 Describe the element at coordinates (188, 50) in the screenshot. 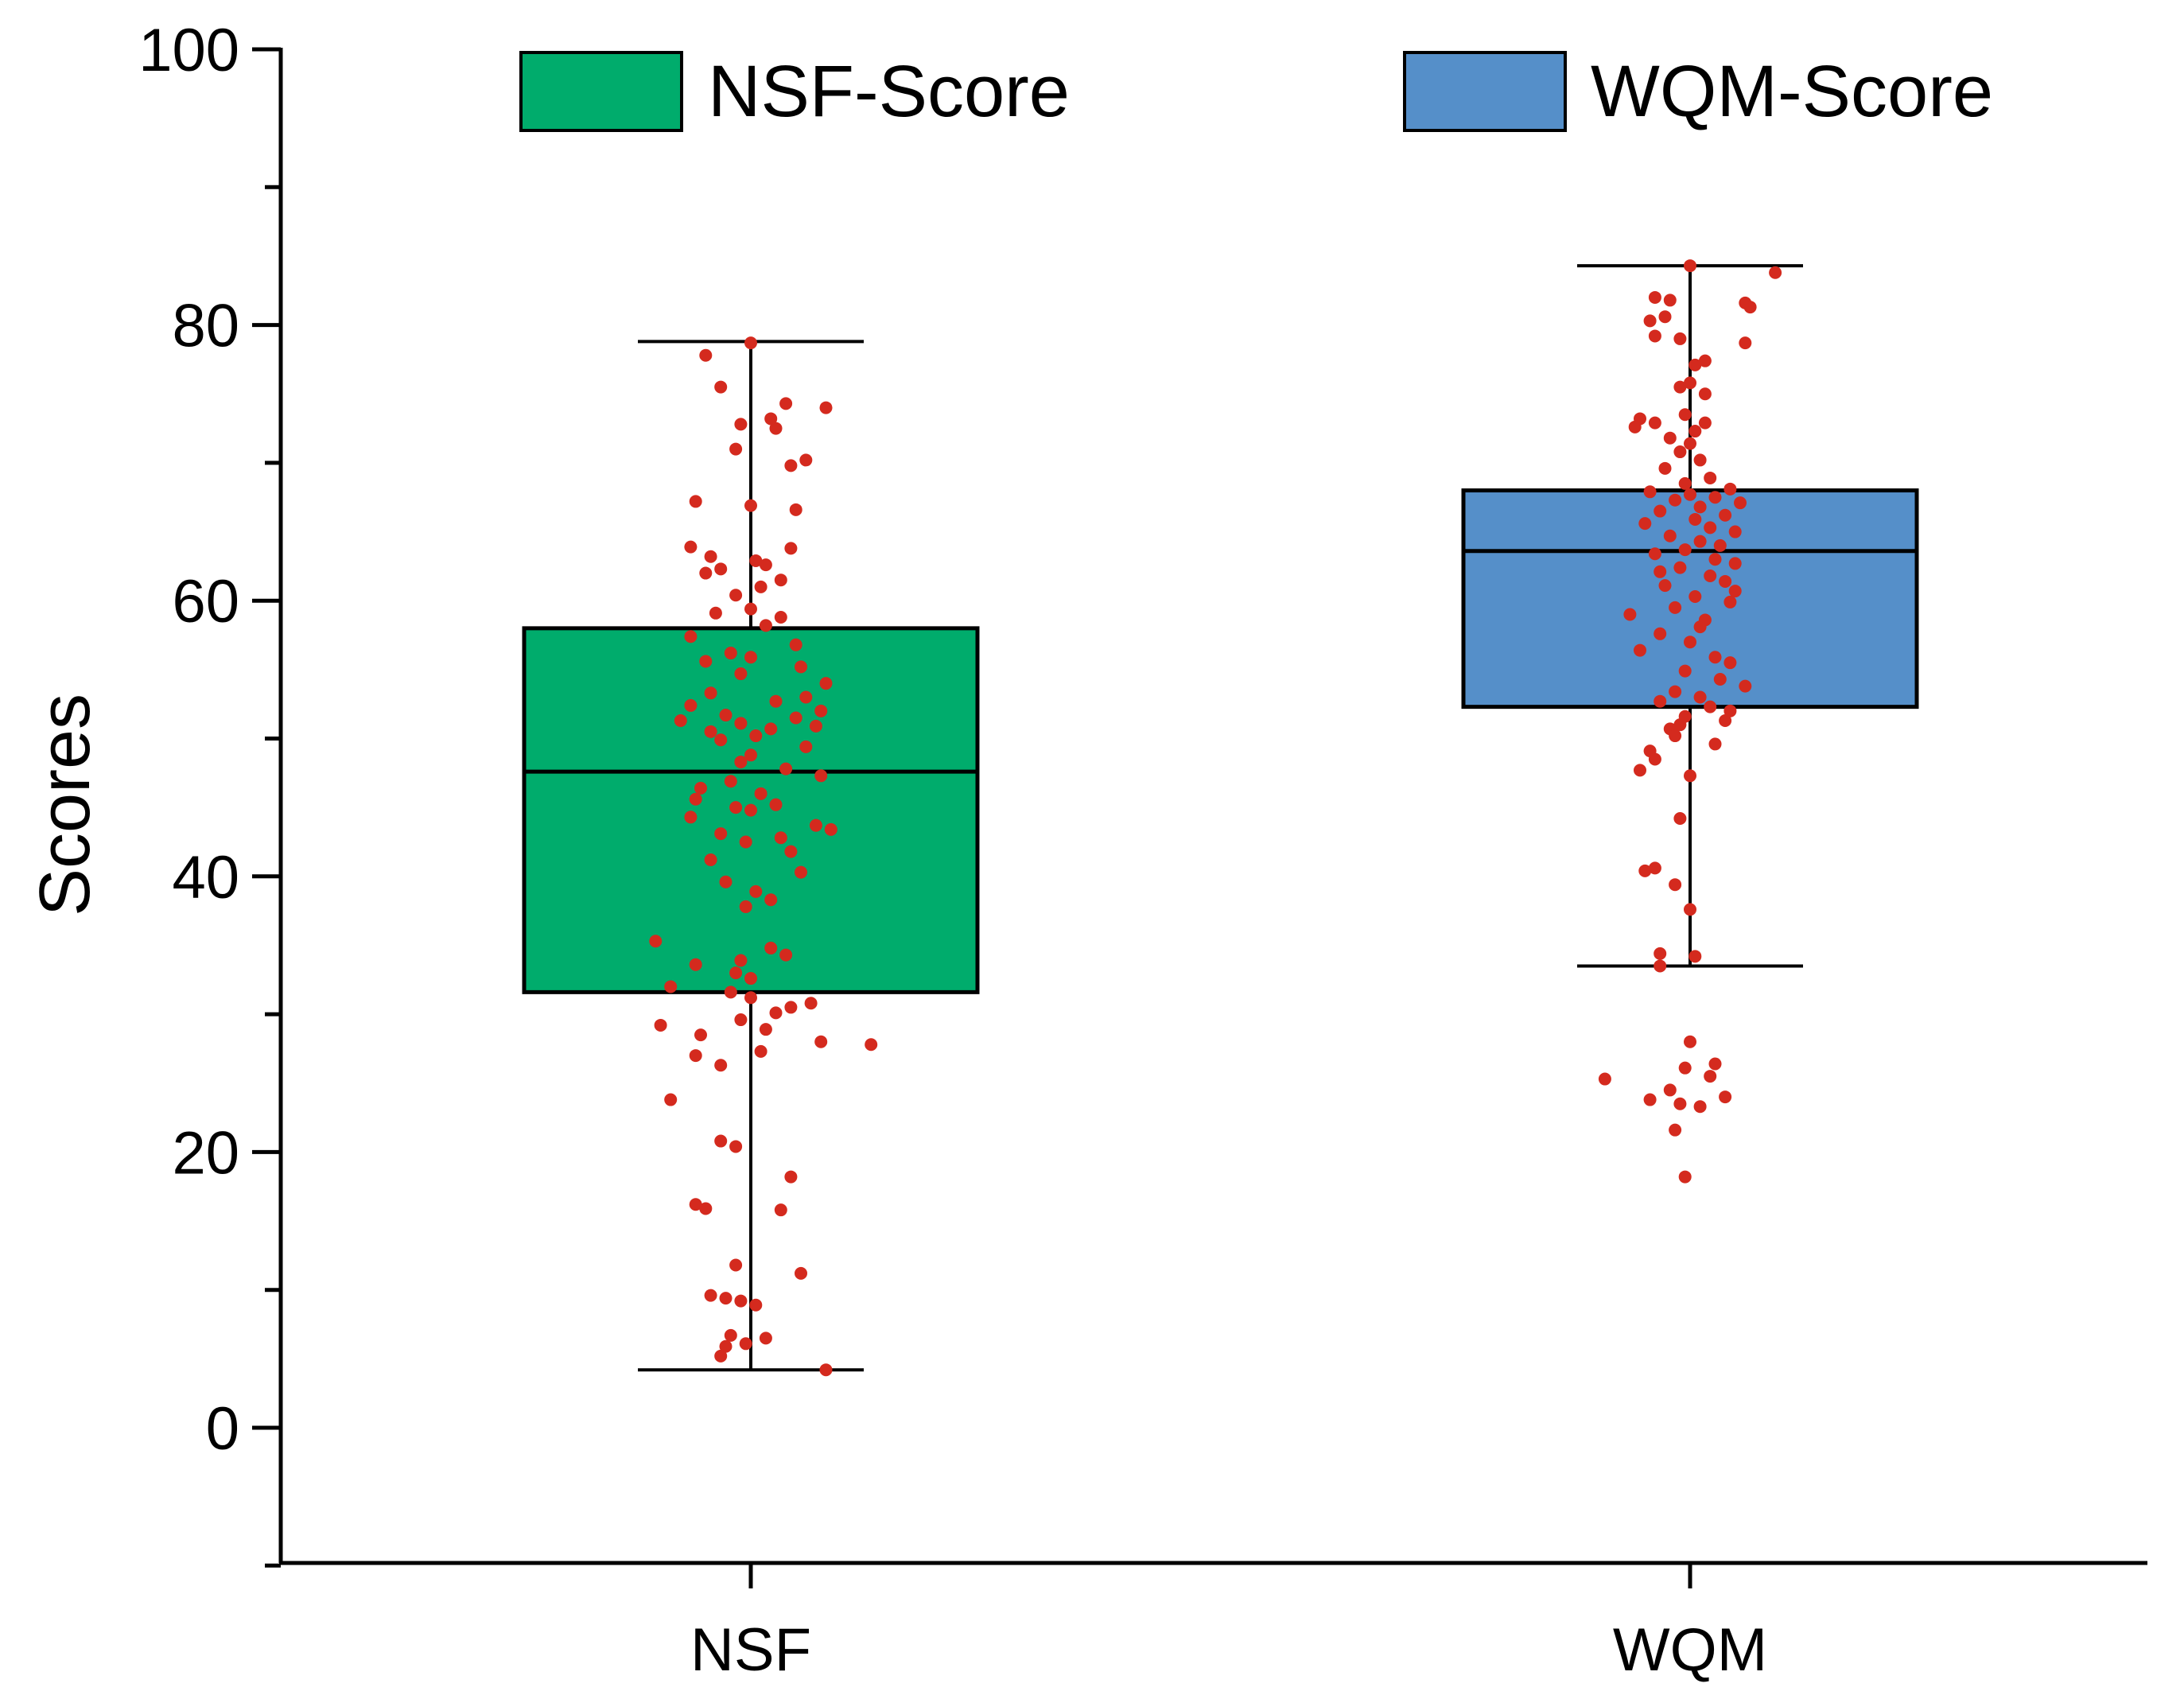

I see `y-tick-label: 100` at that location.